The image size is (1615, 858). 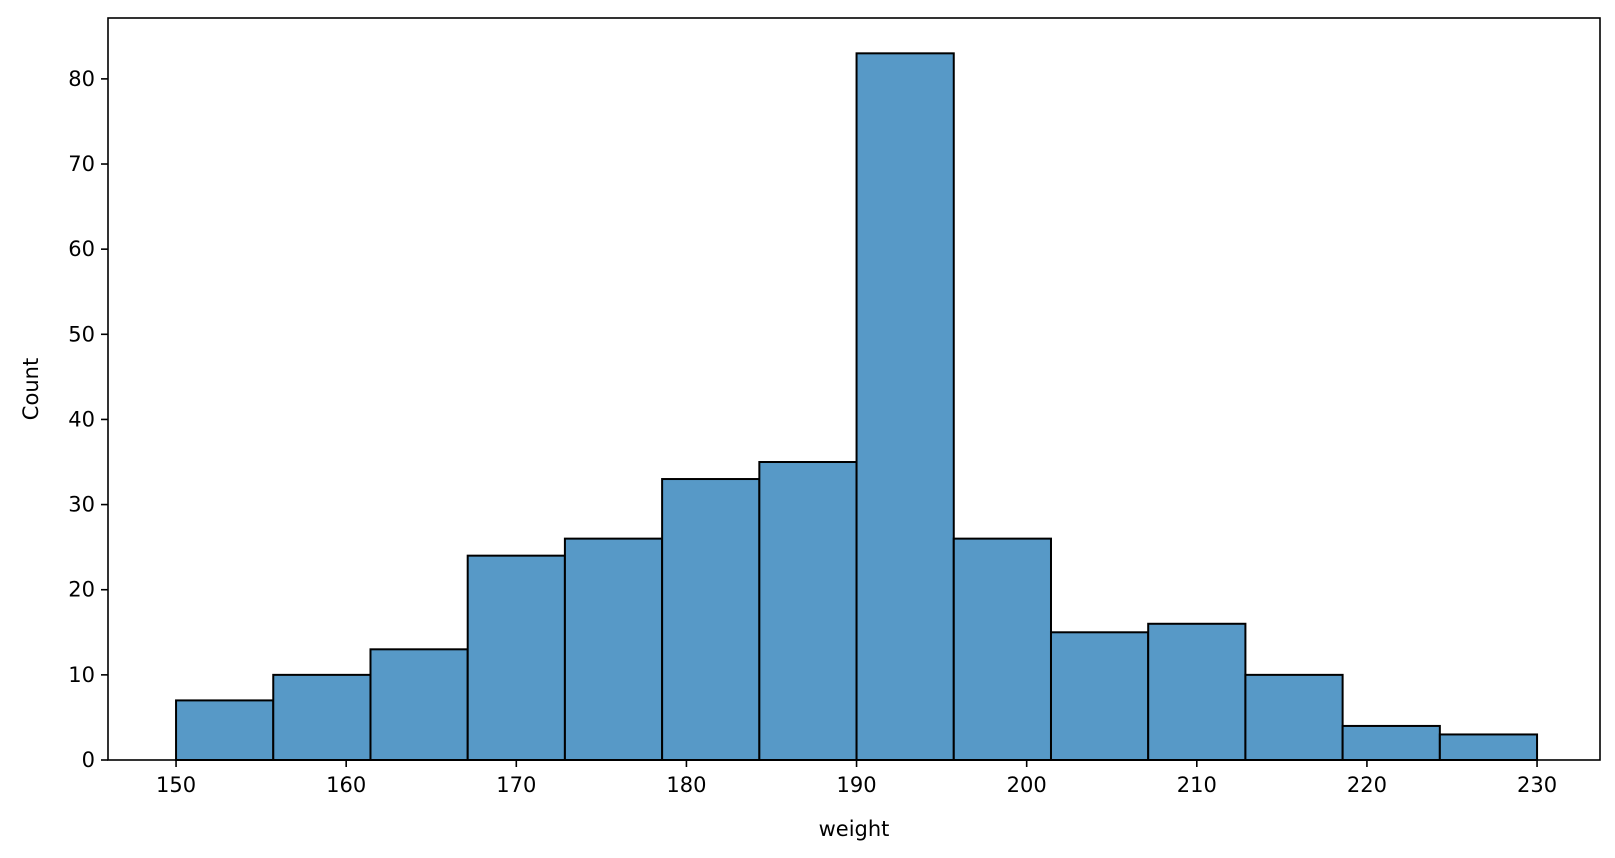 I want to click on x-tick-label: 230, so click(x=1537, y=785).